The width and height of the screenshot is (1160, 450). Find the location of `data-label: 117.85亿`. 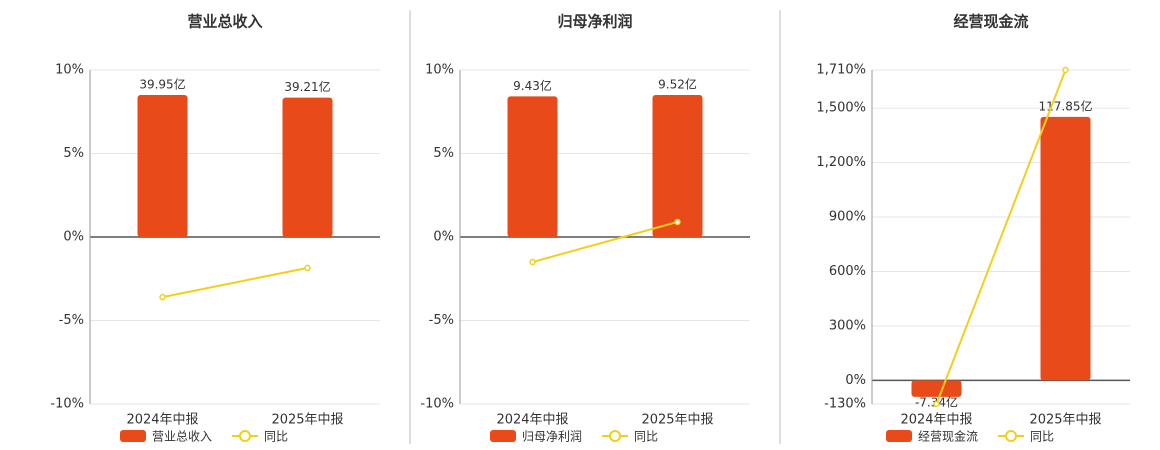

data-label: 117.85亿 is located at coordinates (1066, 105).